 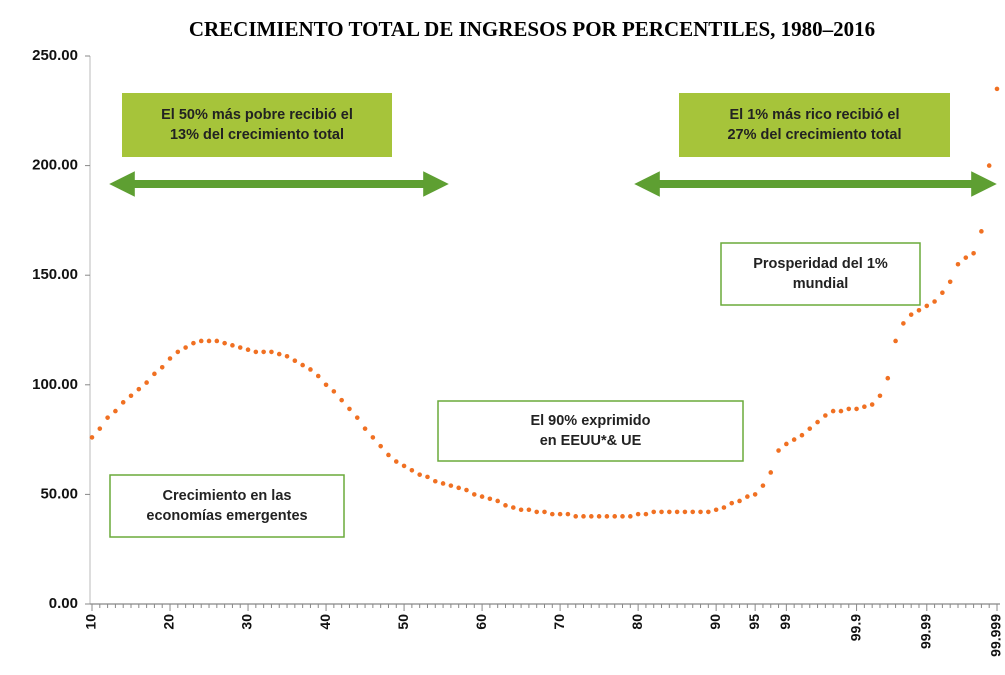 What do you see at coordinates (559, 622) in the screenshot?
I see `x-tick-label: 70` at bounding box center [559, 622].